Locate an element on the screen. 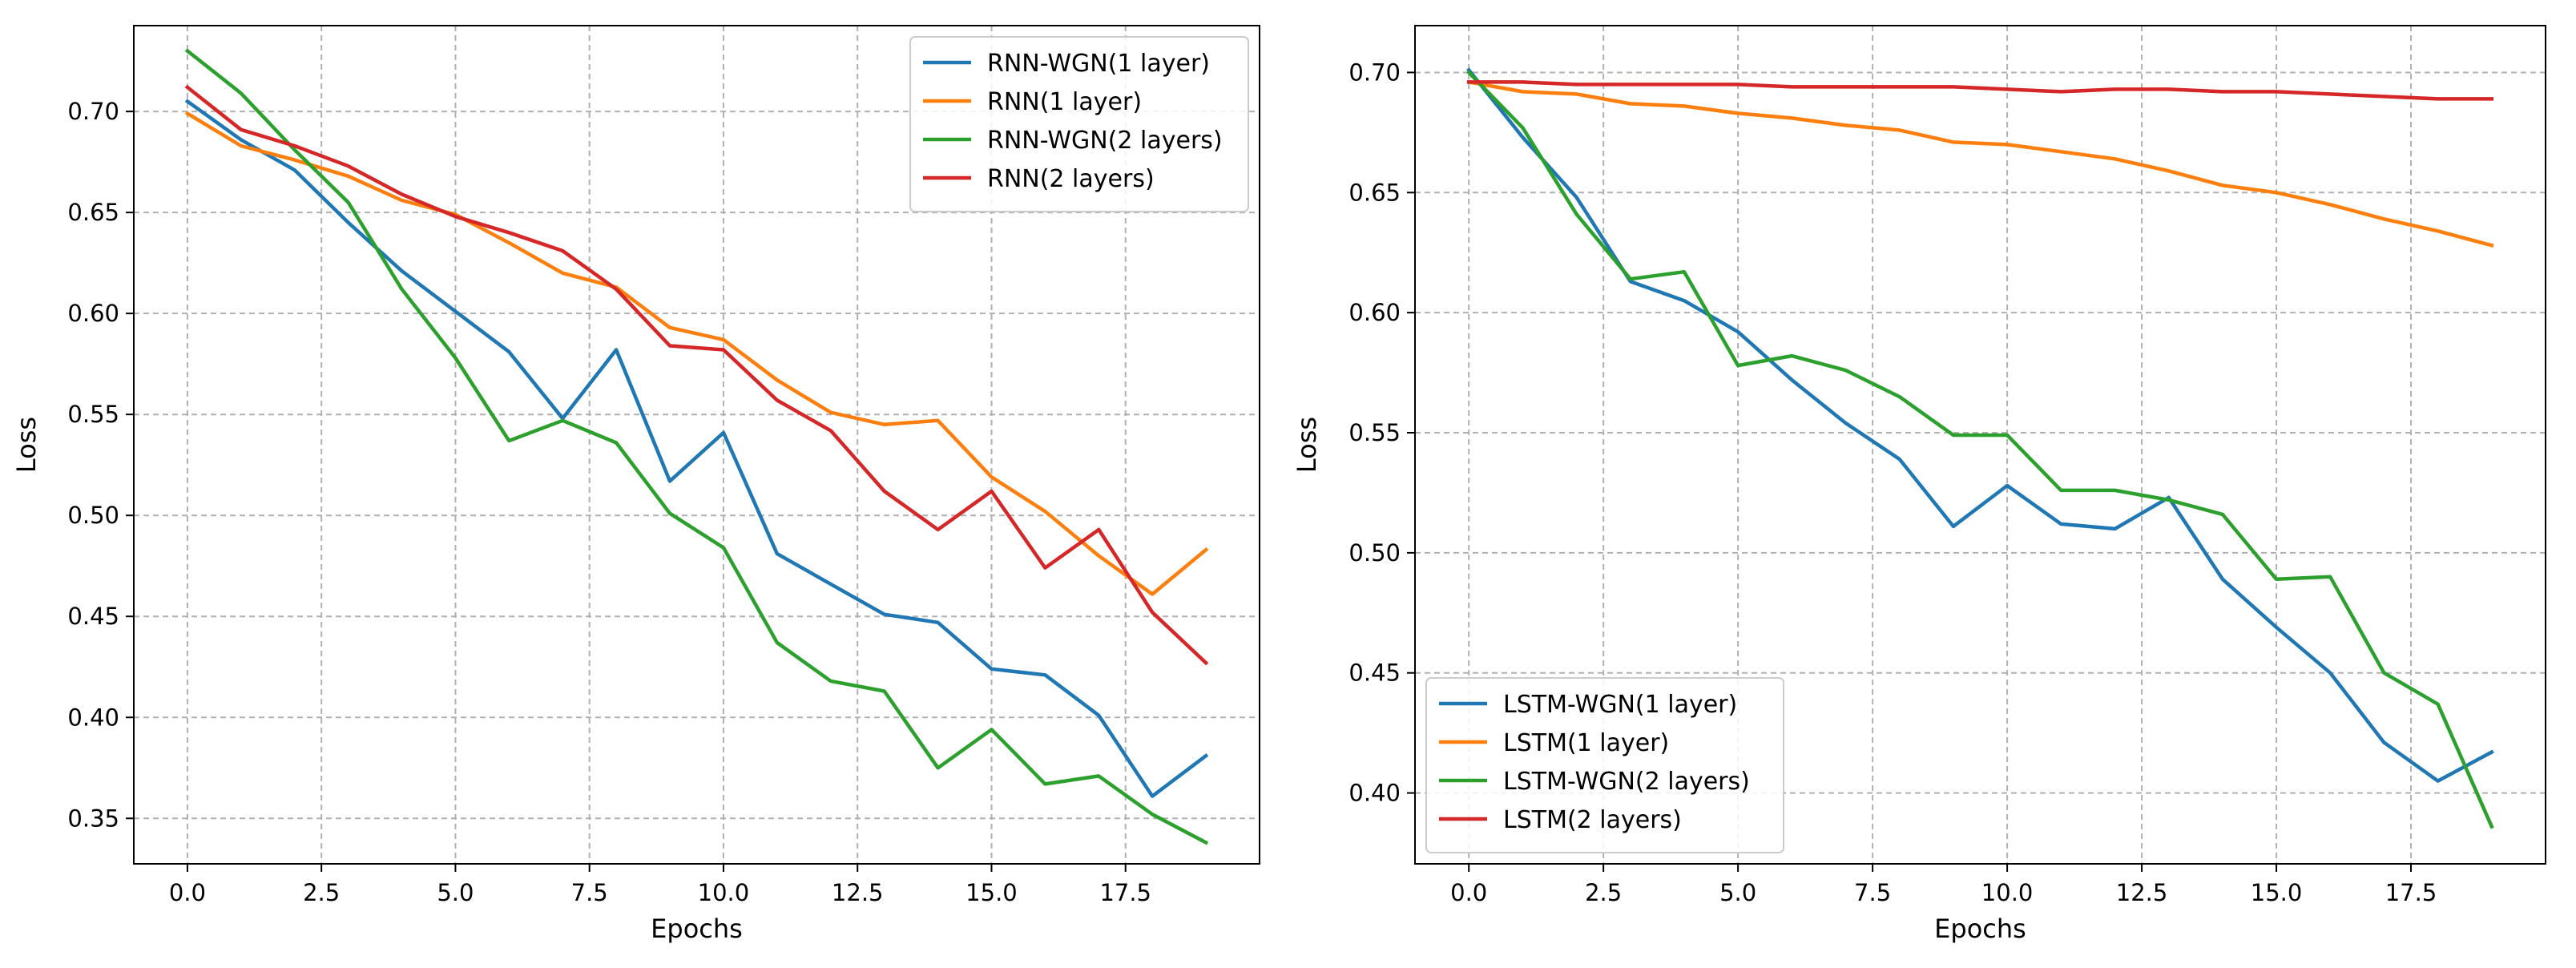  legend-label-4: LSTM(2 layers) is located at coordinates (1592, 820).